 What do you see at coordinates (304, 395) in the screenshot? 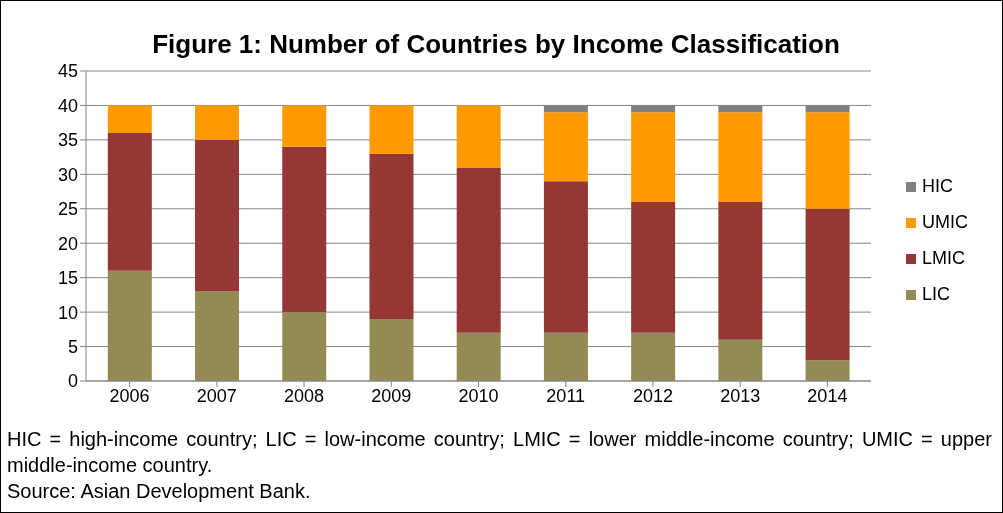
I see `x-tick-label: 2008` at bounding box center [304, 395].